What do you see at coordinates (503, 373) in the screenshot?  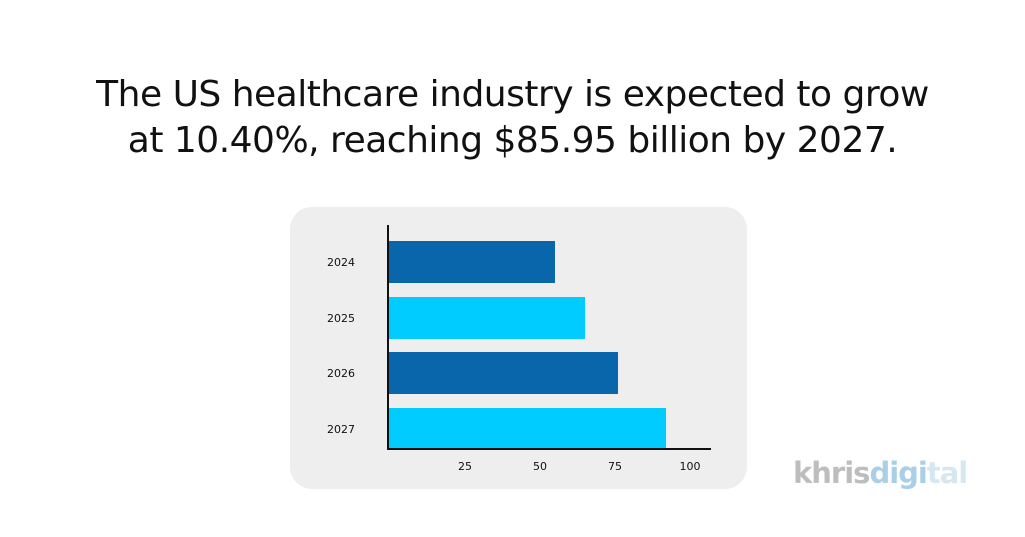 I see `bar-2026` at bounding box center [503, 373].